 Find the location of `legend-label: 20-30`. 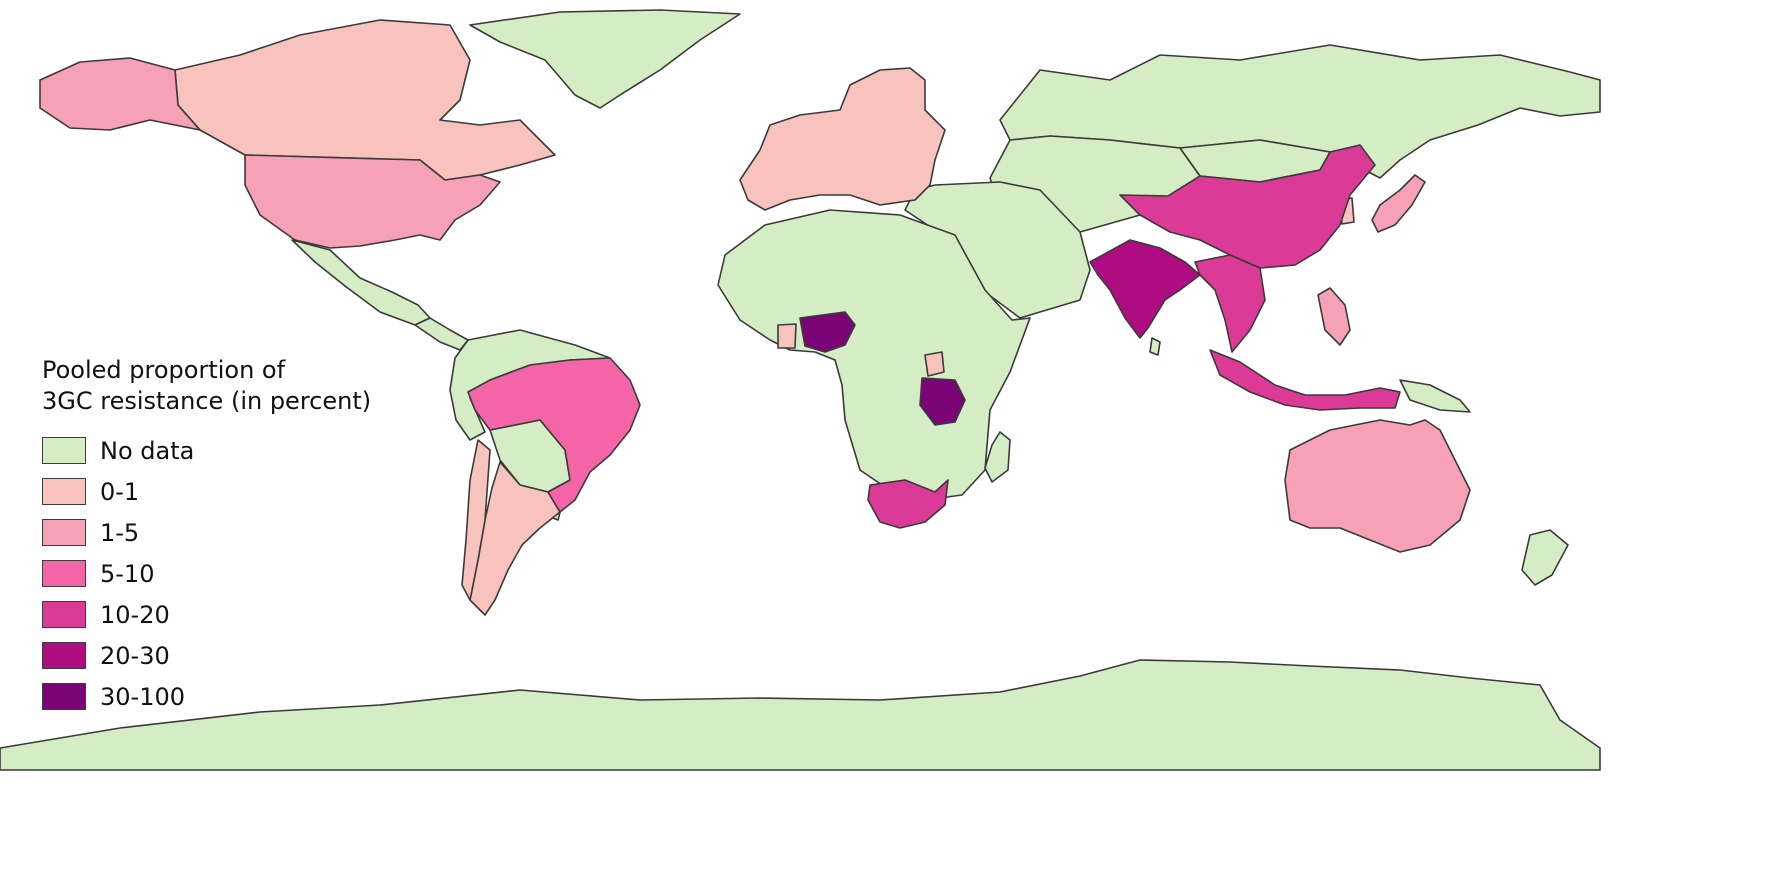

legend-label: 20-30 is located at coordinates (135, 655).